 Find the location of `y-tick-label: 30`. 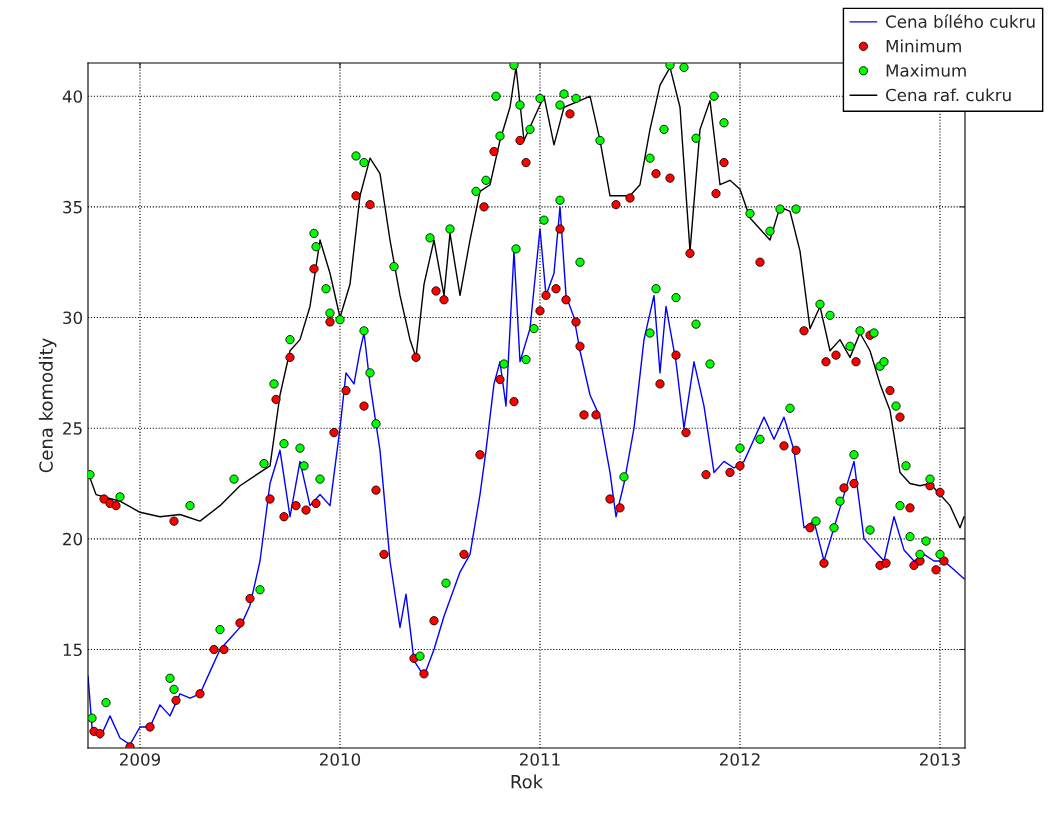

y-tick-label: 30 is located at coordinates (73, 318).